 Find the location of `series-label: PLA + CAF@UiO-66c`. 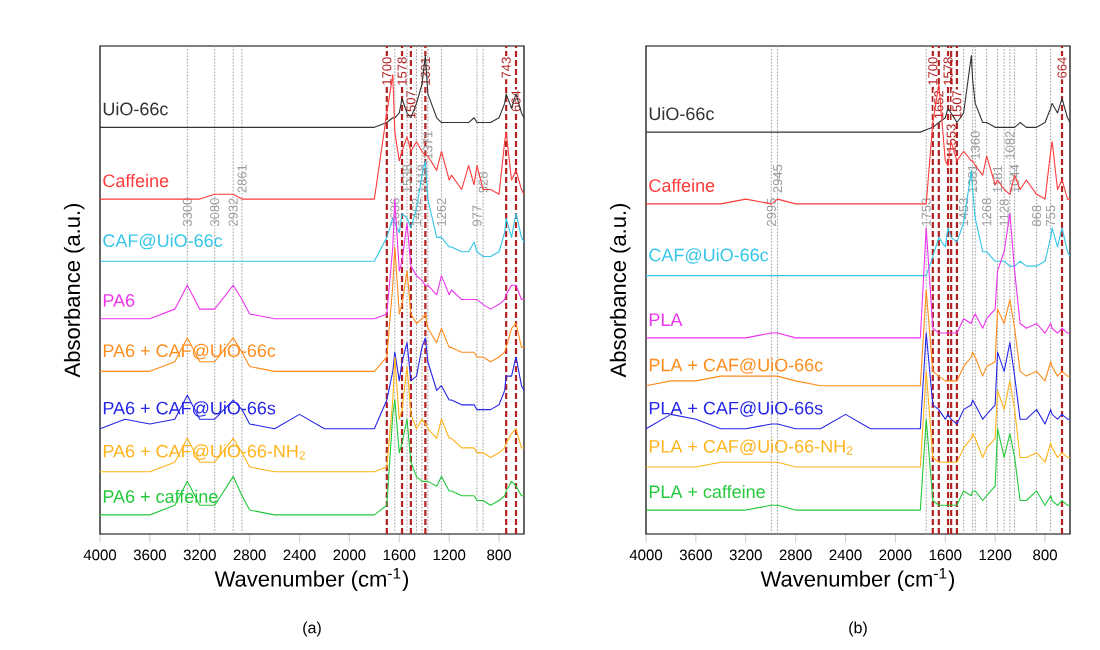

series-label: PLA + CAF@UiO-66c is located at coordinates (736, 366).